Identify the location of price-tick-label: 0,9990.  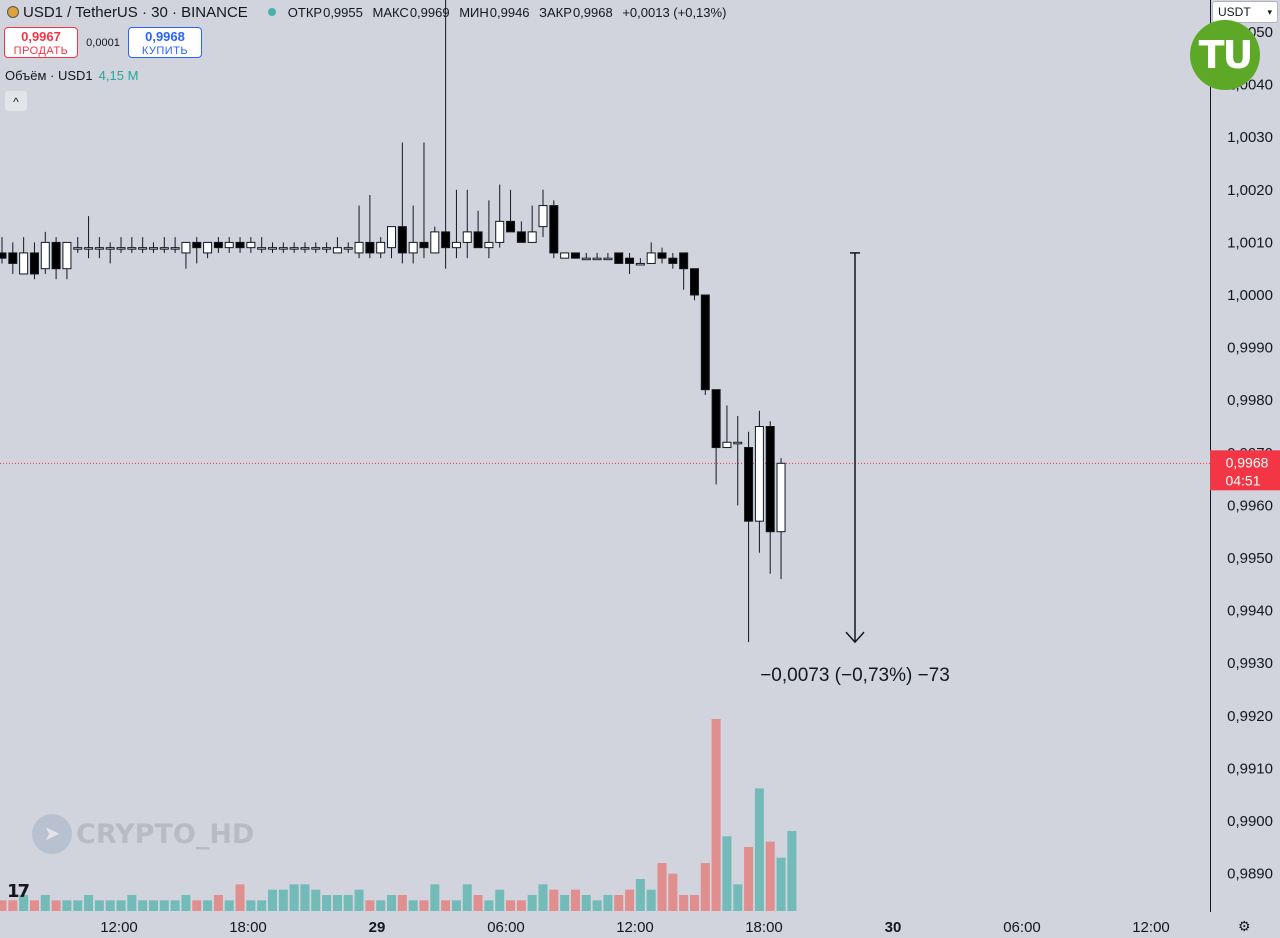
(1250, 348).